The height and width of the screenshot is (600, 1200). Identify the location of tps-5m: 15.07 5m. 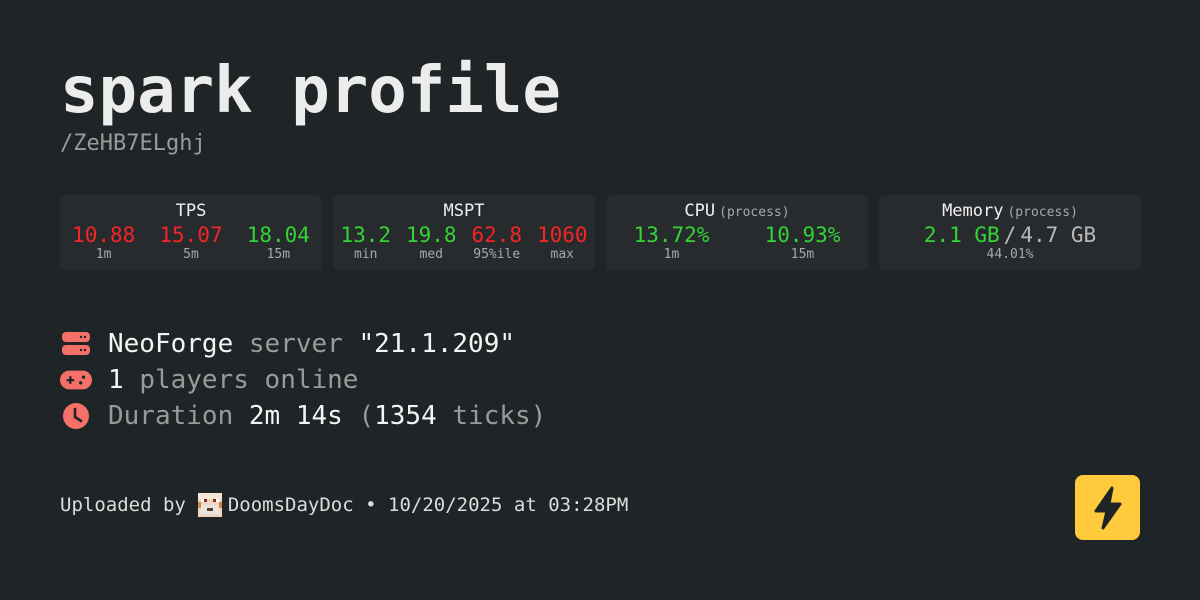
(190, 242).